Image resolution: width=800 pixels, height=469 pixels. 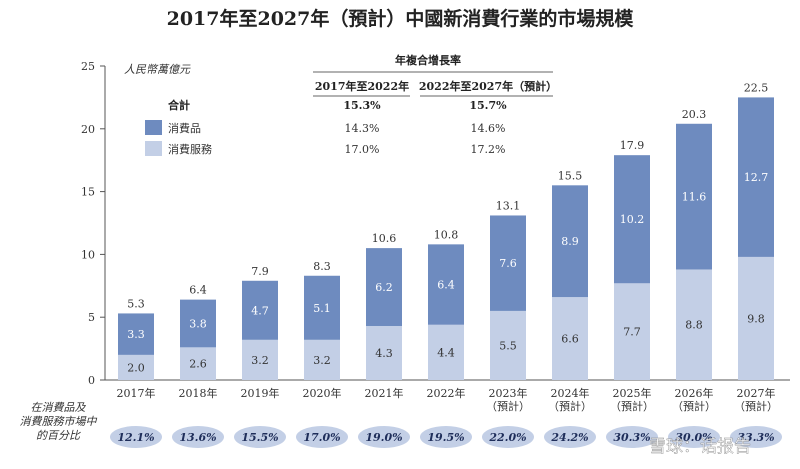 What do you see at coordinates (93, 223) in the screenshot?
I see `y-axis: 0 5 10 15 20 25` at bounding box center [93, 223].